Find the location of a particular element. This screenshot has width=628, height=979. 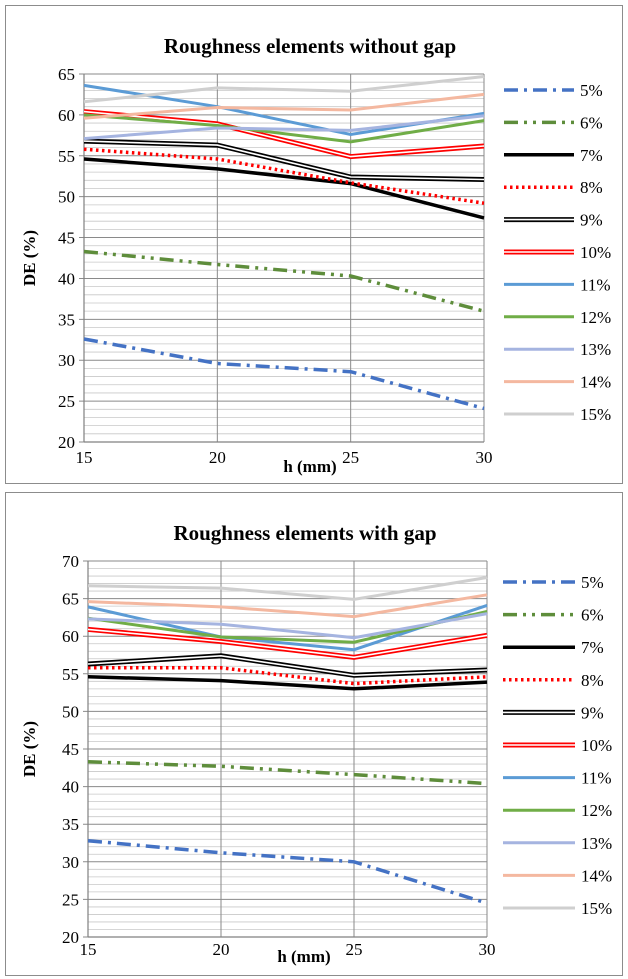

y-tick-label: 70 is located at coordinates (70, 561).